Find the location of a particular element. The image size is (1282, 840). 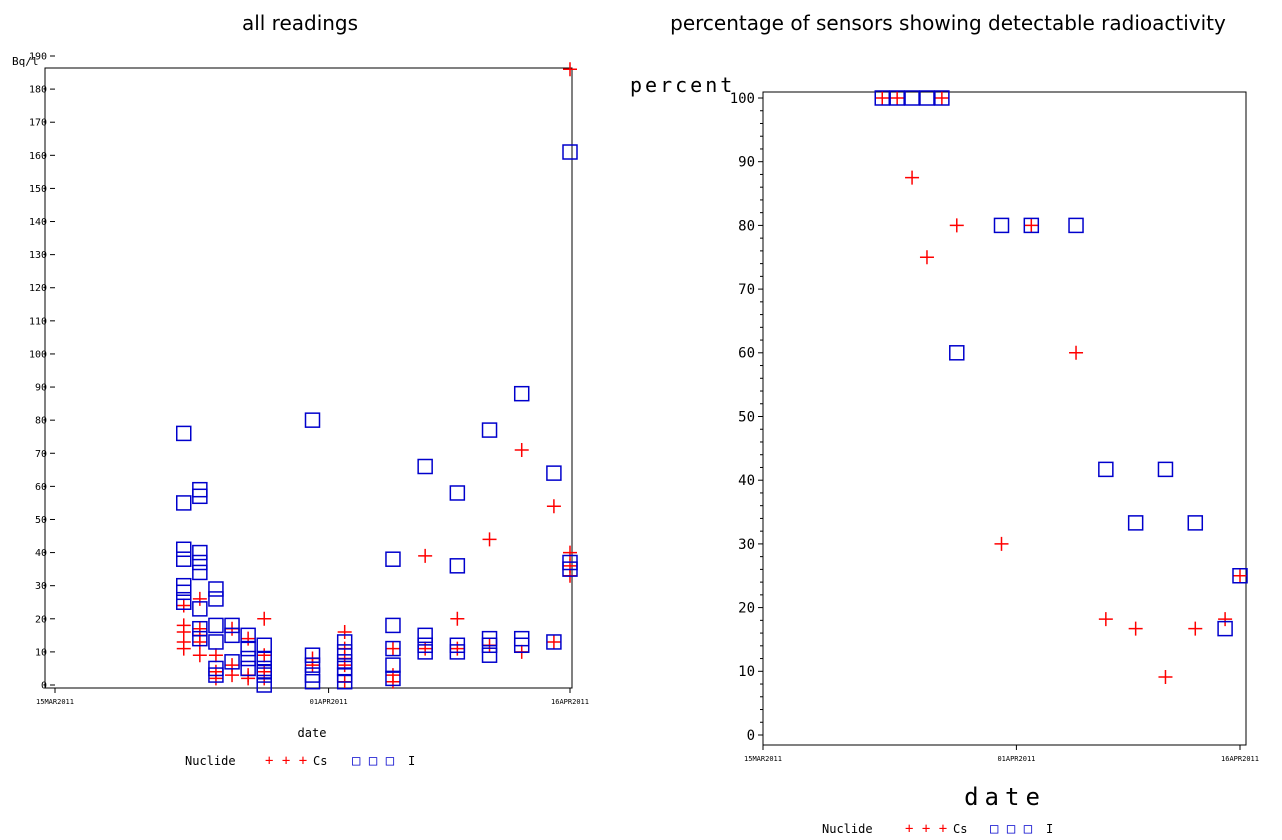

legend: Nuclide + + + Cs □ □ □ I is located at coordinates (300, 761).